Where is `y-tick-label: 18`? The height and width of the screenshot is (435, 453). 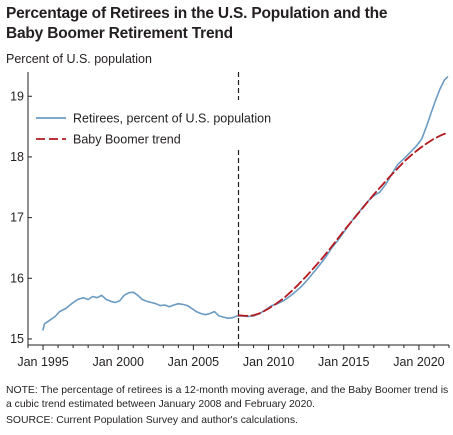 y-tick-label: 18 is located at coordinates (17, 157).